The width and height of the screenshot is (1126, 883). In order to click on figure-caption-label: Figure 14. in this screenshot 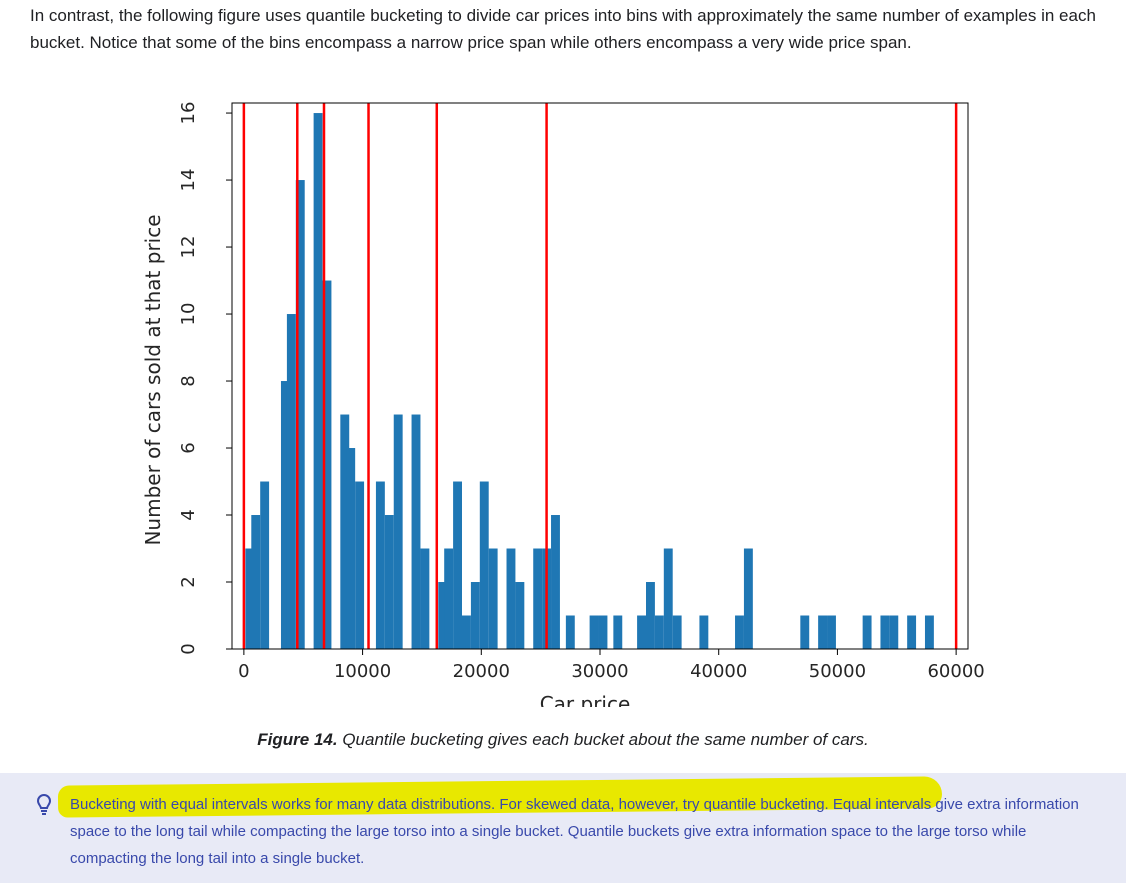, I will do `click(297, 739)`.